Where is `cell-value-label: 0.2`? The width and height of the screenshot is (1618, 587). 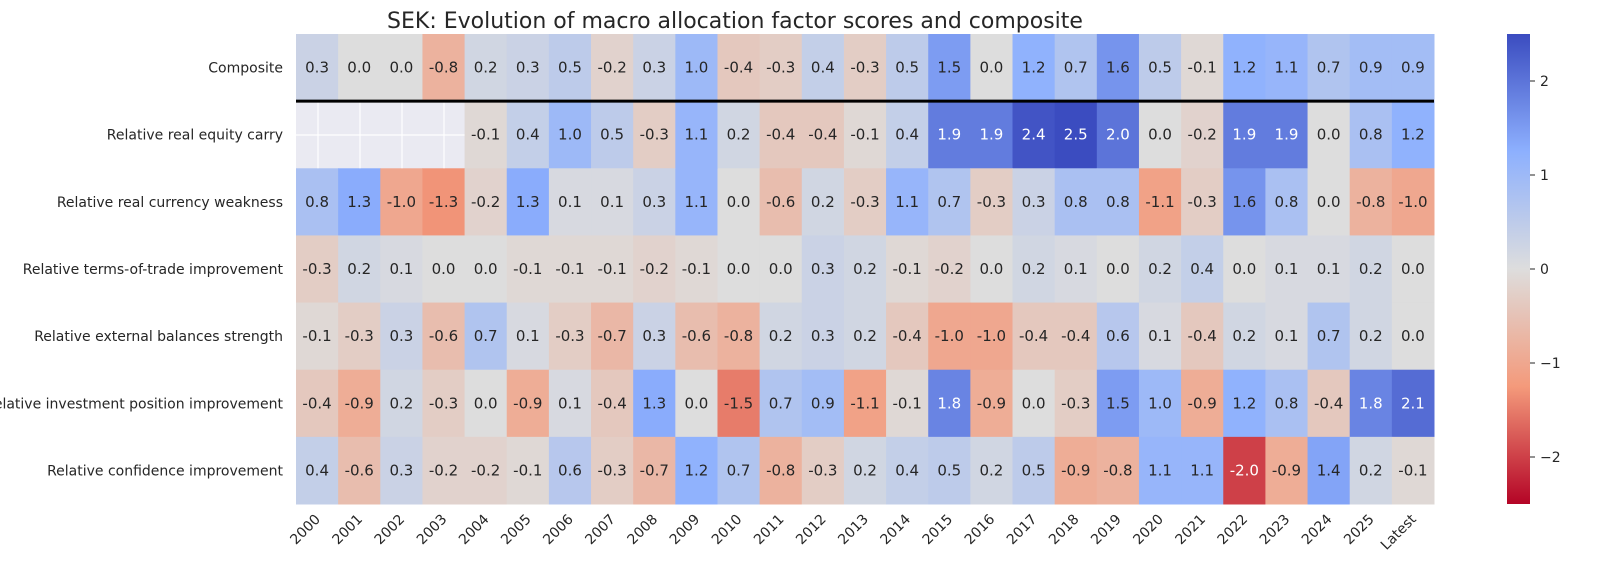
cell-value-label: 0.2 is located at coordinates (865, 470).